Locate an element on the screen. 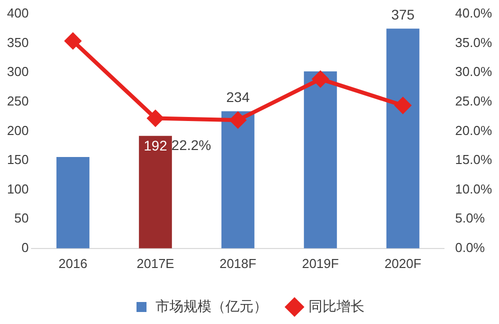  x-tick-label: 2019F is located at coordinates (320, 263).